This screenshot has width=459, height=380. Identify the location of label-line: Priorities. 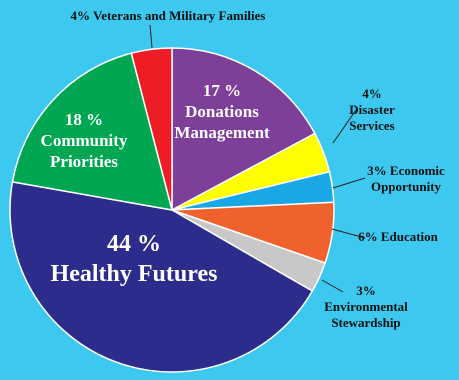
(84, 161).